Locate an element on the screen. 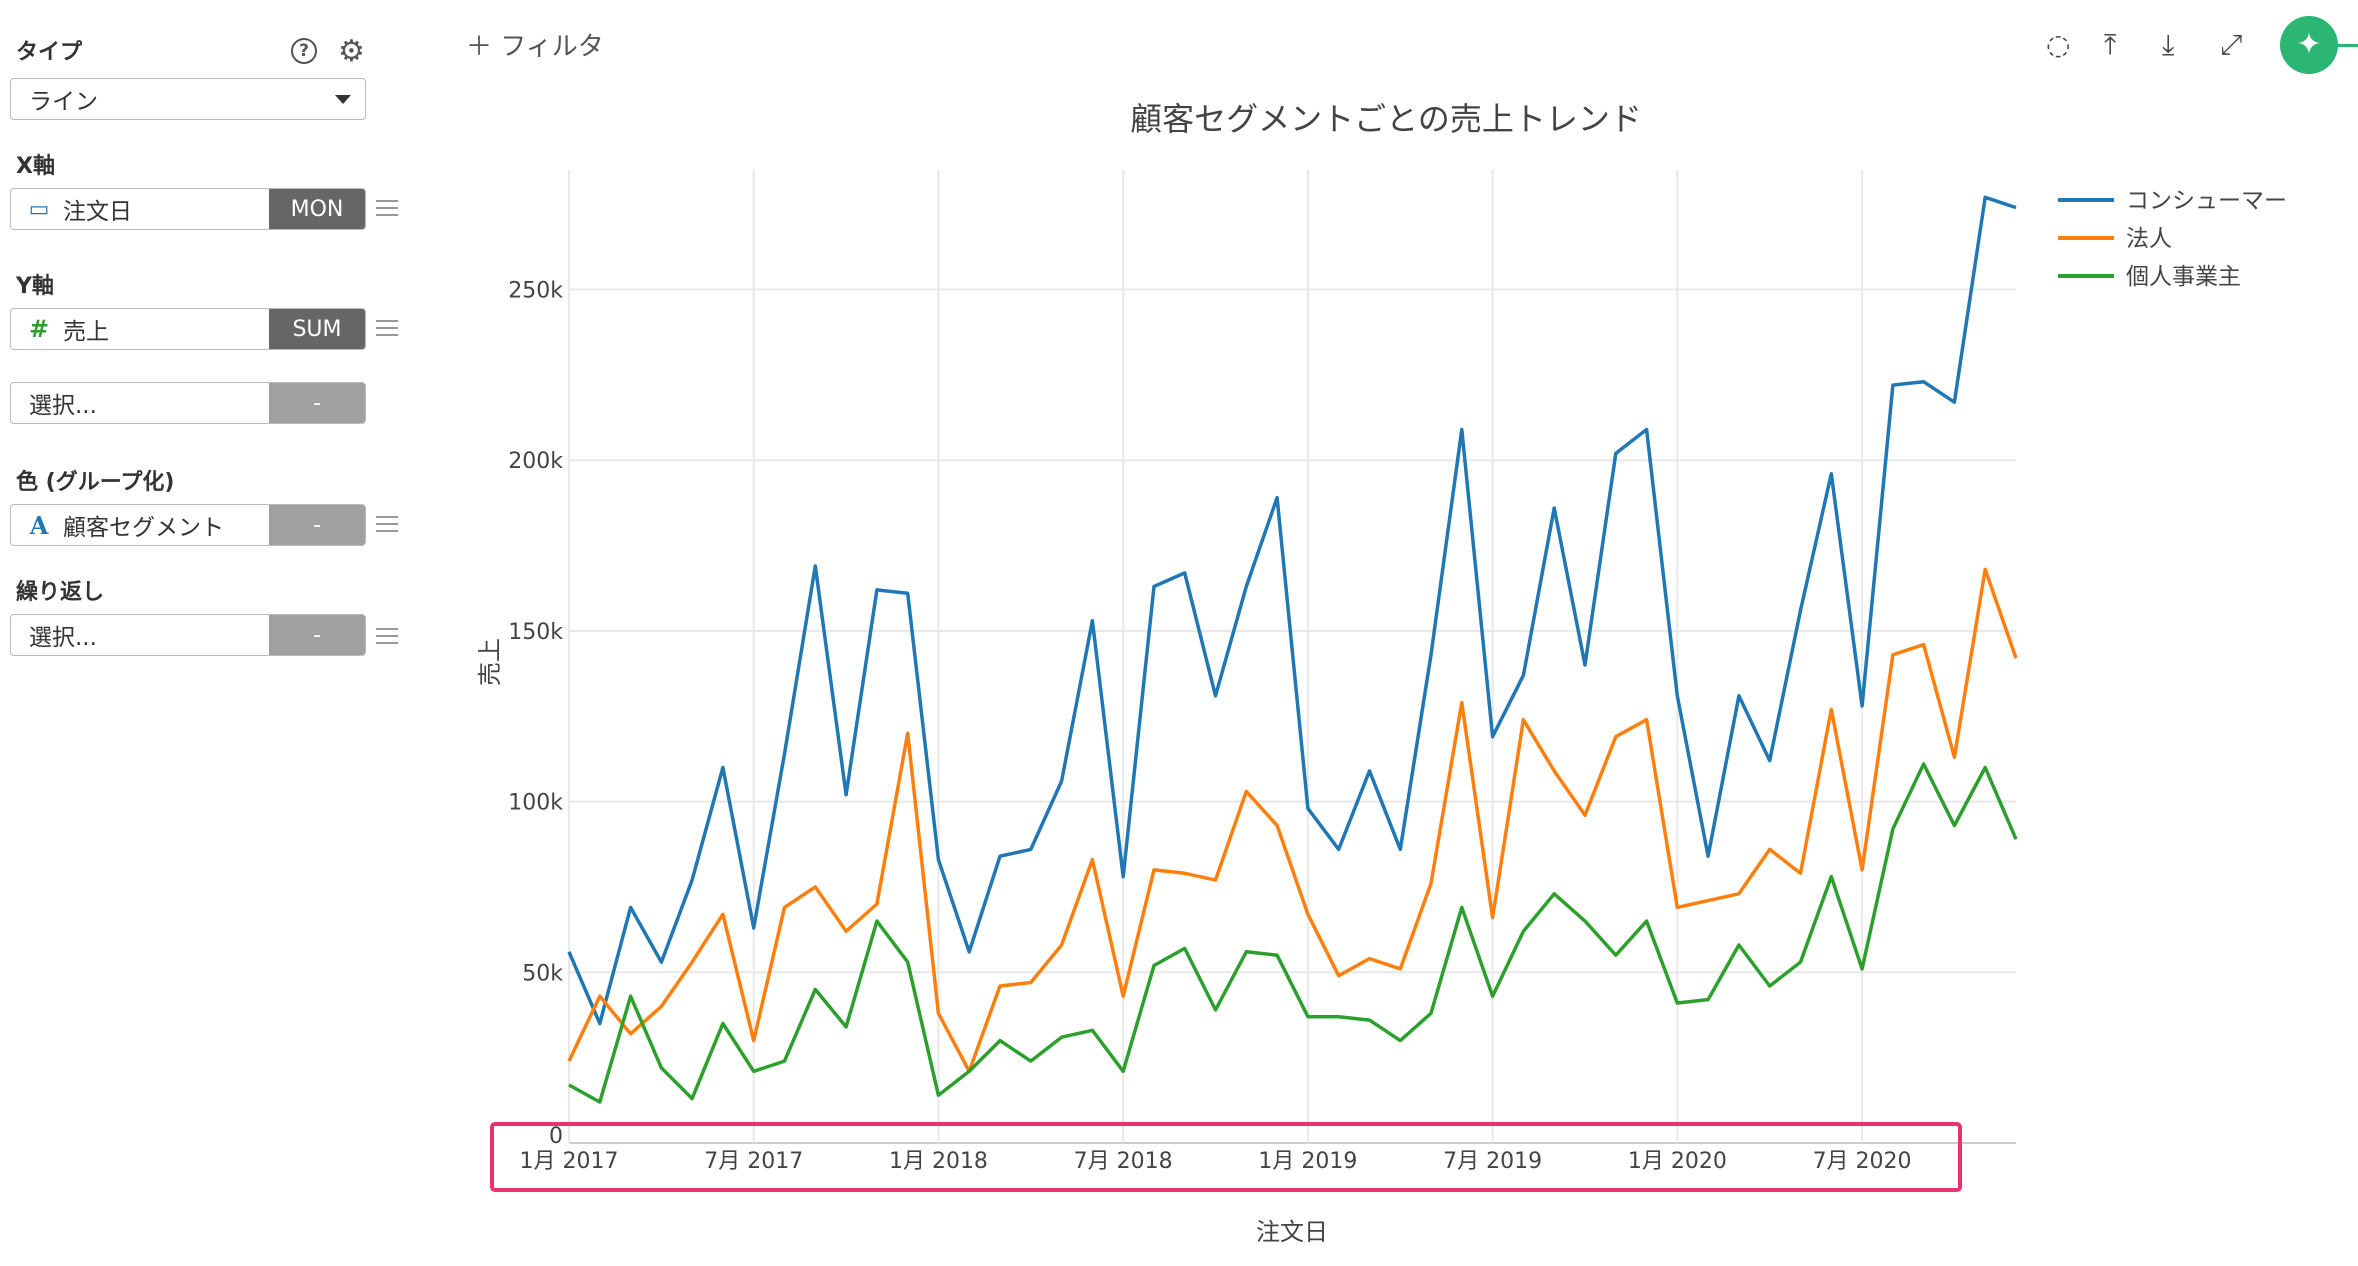 This screenshot has height=1266, width=2358. repeat-field: 選択... - is located at coordinates (188, 635).